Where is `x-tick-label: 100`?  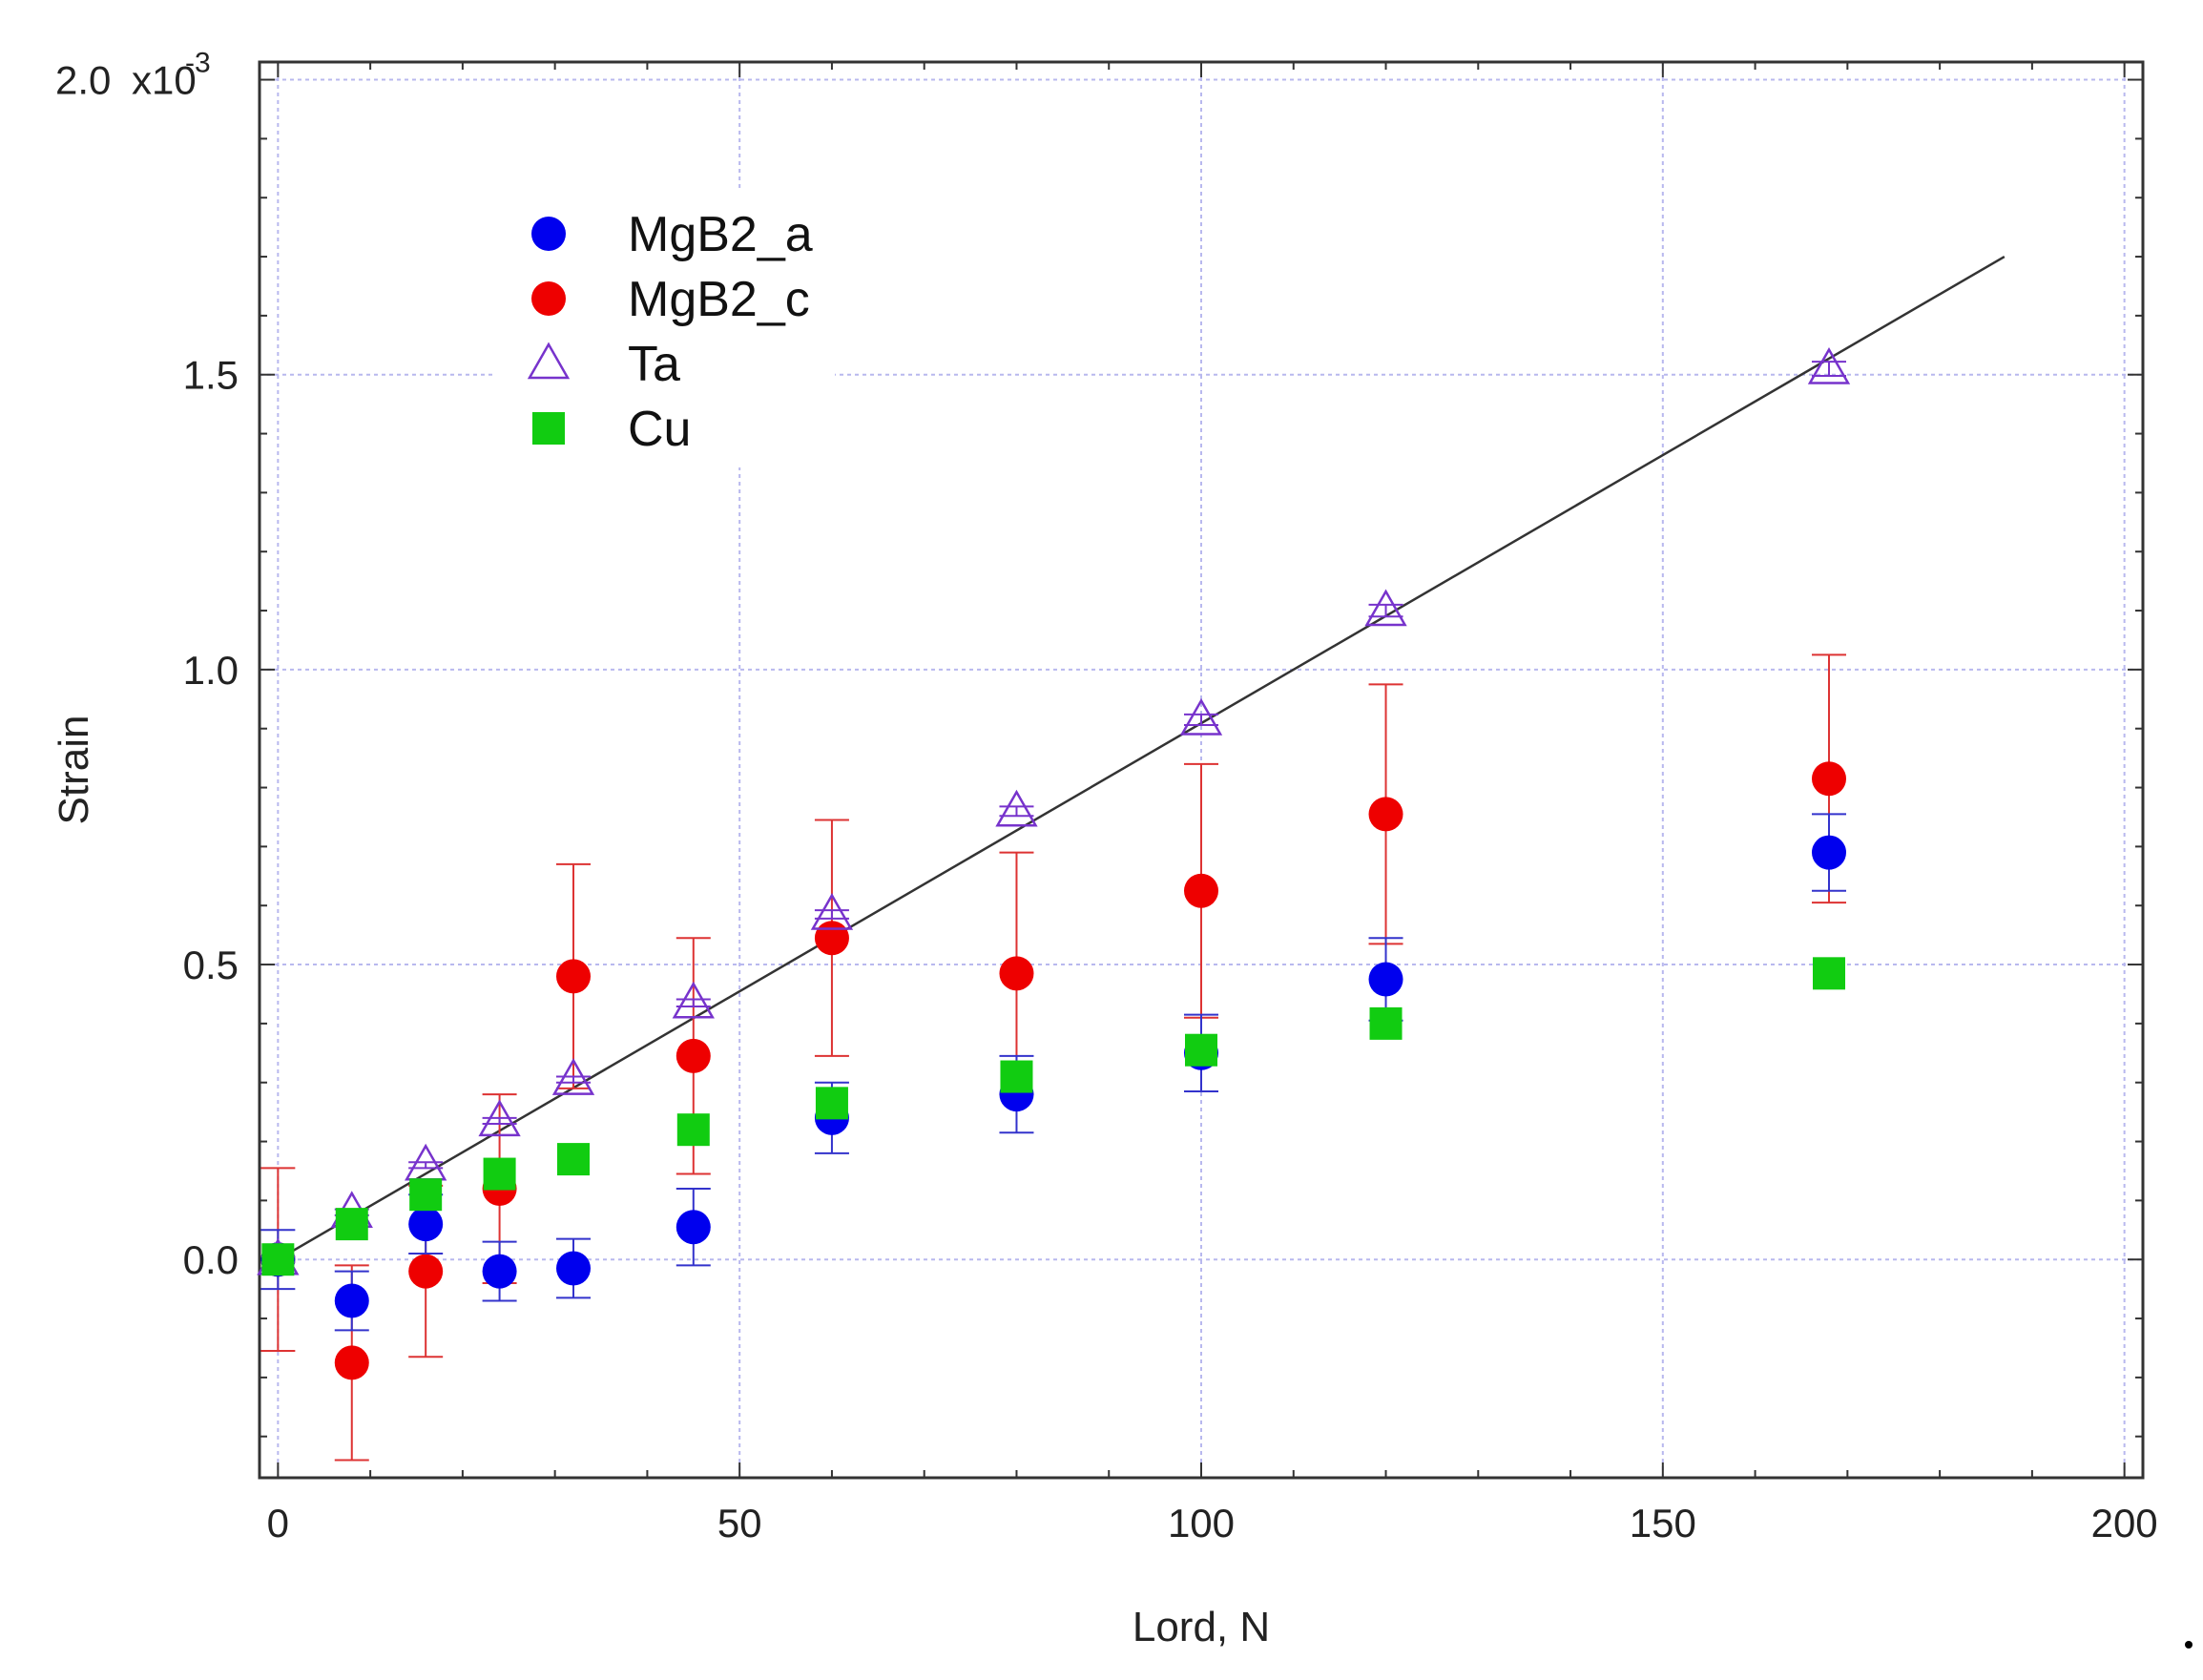
x-tick-label: 100 is located at coordinates (1201, 1523).